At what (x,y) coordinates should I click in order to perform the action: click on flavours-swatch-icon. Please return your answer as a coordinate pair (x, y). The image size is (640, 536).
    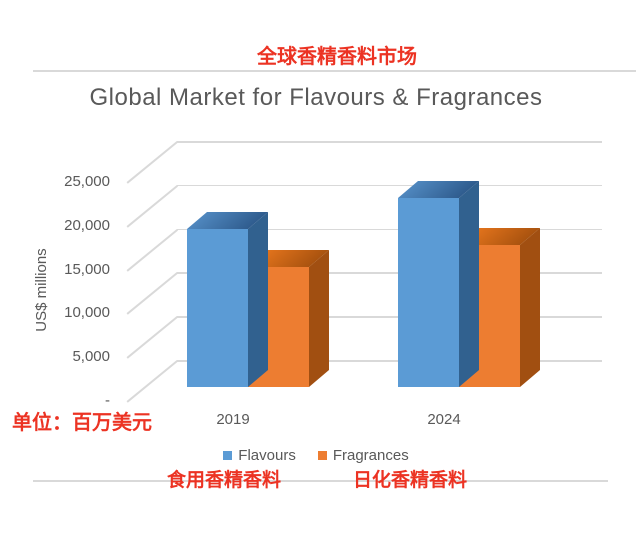
    Looking at the image, I should click on (228, 455).